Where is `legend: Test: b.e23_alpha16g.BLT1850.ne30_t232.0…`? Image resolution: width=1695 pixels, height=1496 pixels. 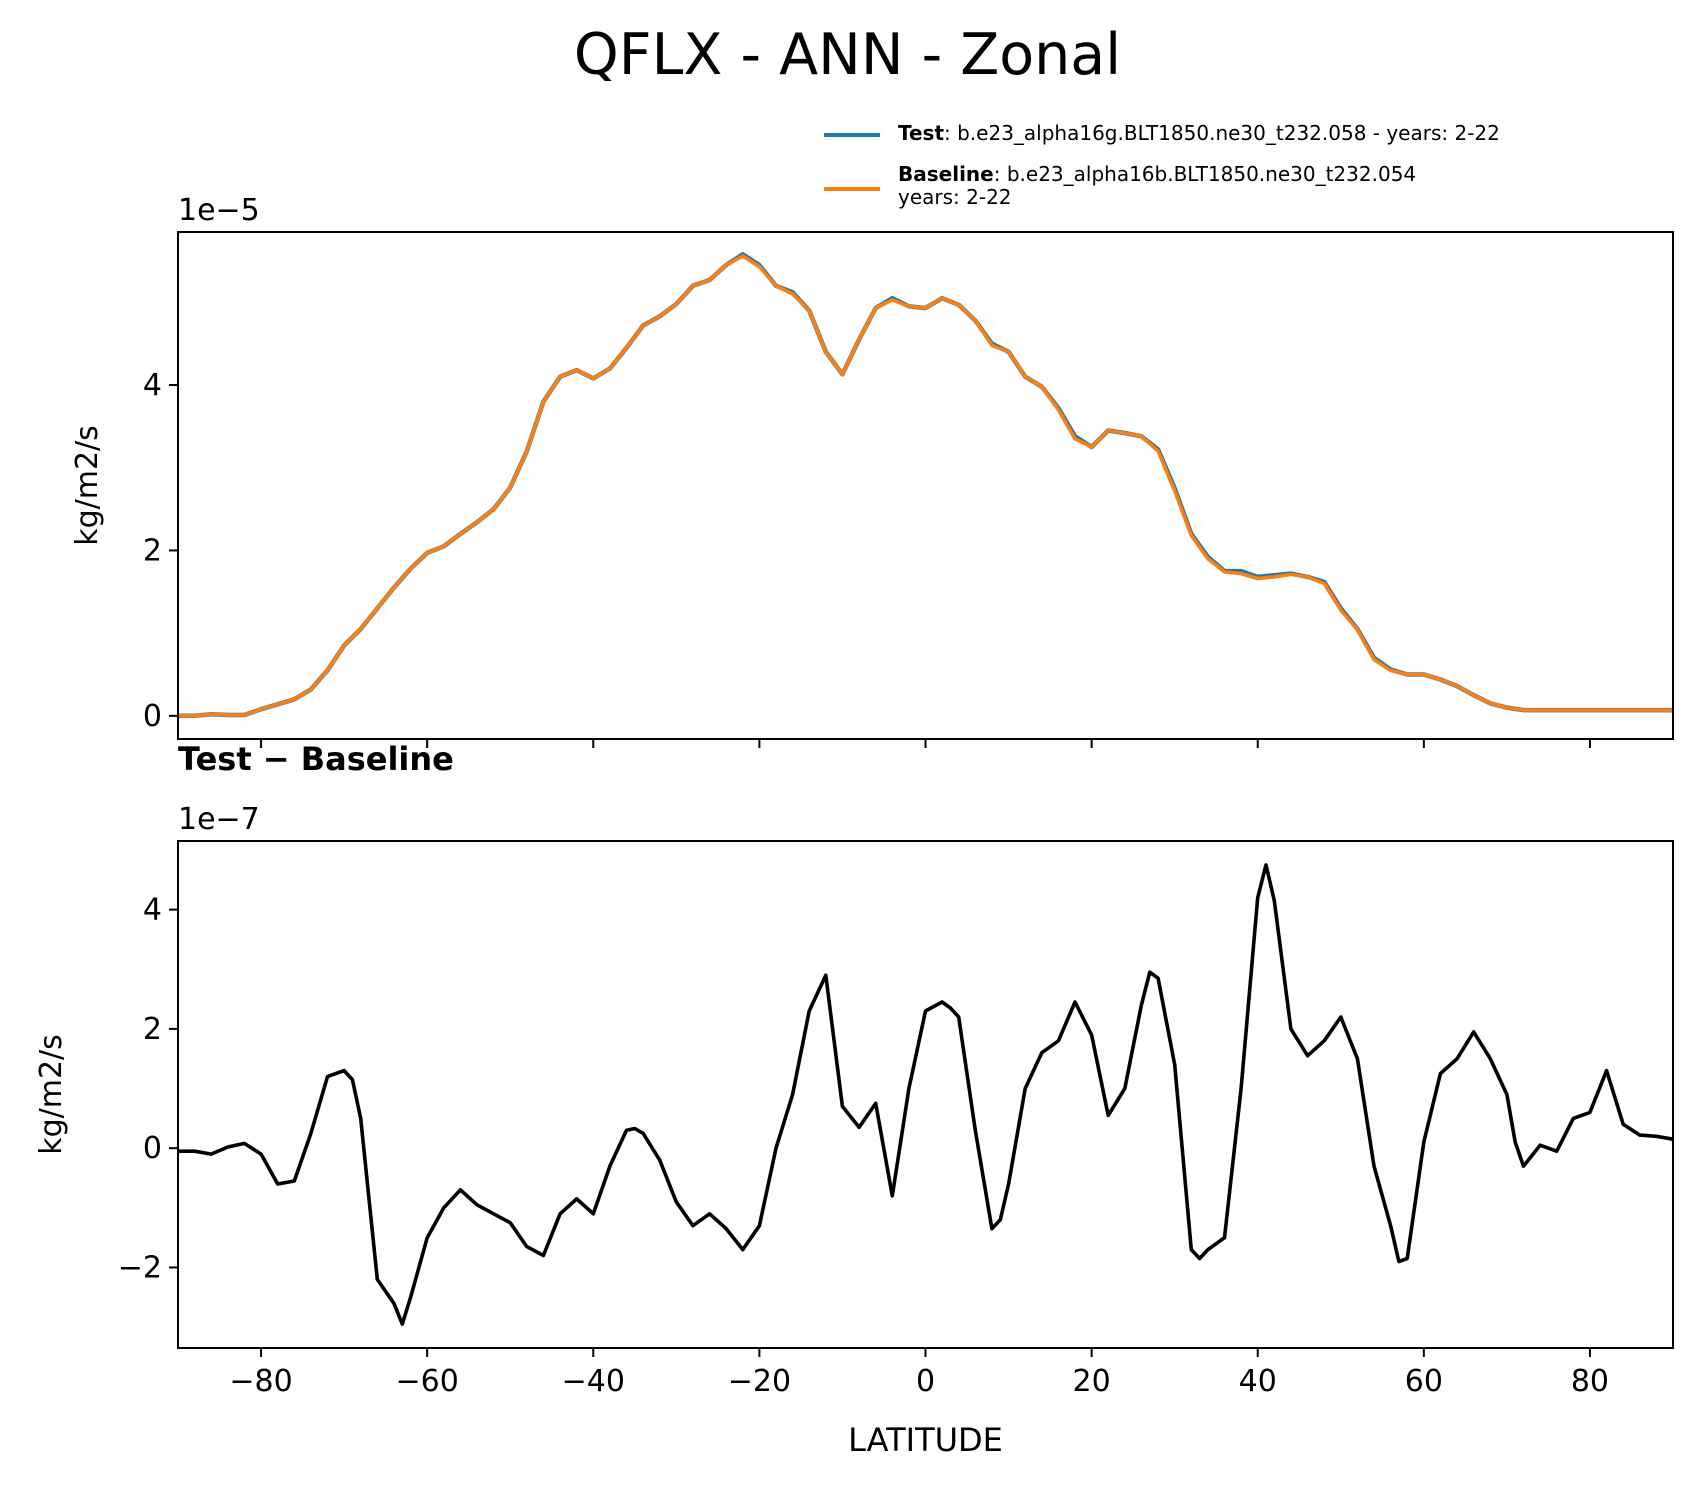
legend: Test: b.e23_alpha16g.BLT1850.ne30_t232.0… is located at coordinates (1162, 165).